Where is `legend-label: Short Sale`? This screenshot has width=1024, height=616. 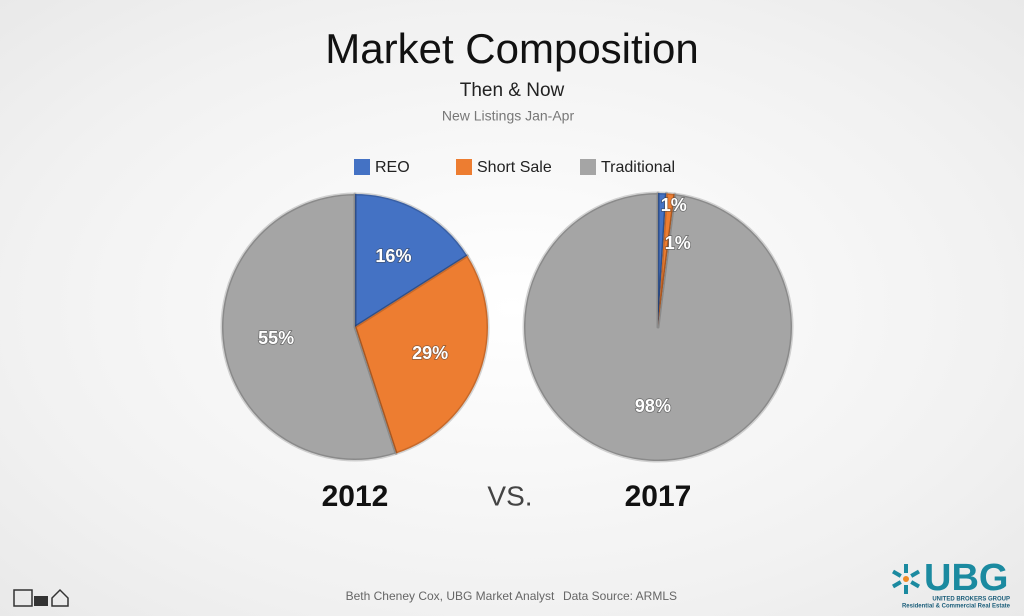 legend-label: Short Sale is located at coordinates (514, 167).